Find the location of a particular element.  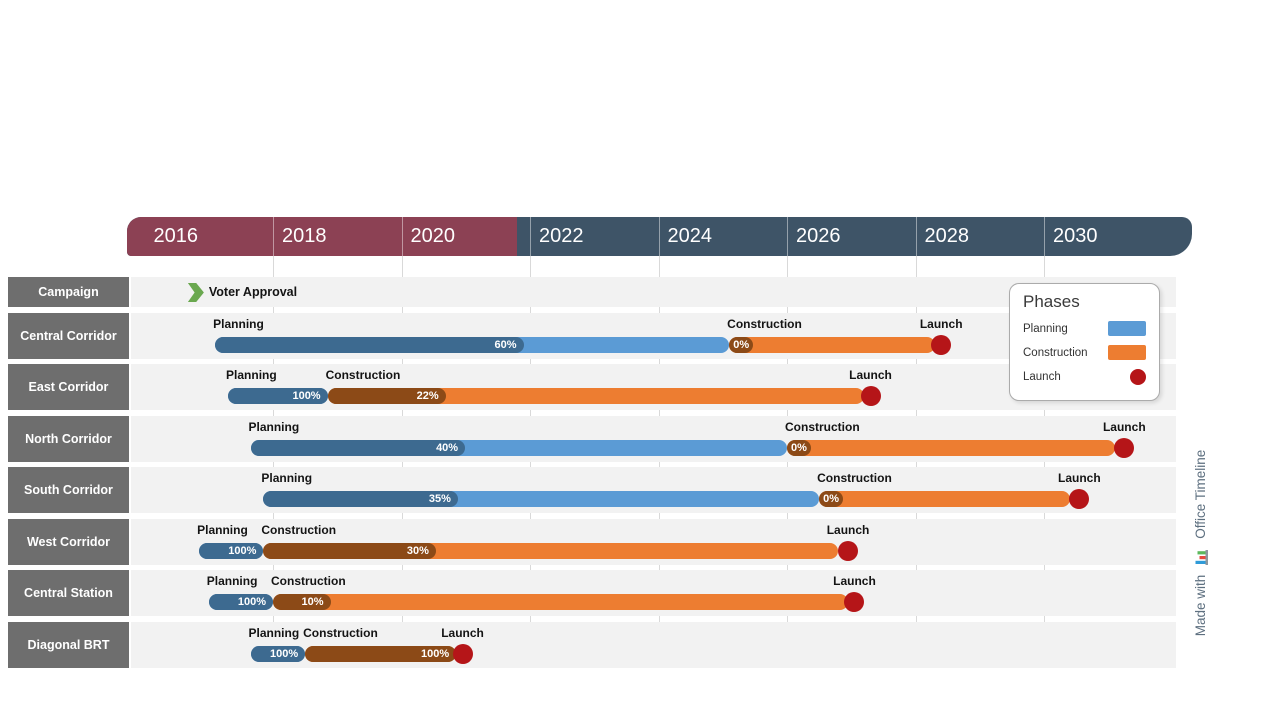

axis-year-label: 2016 is located at coordinates (176, 236).